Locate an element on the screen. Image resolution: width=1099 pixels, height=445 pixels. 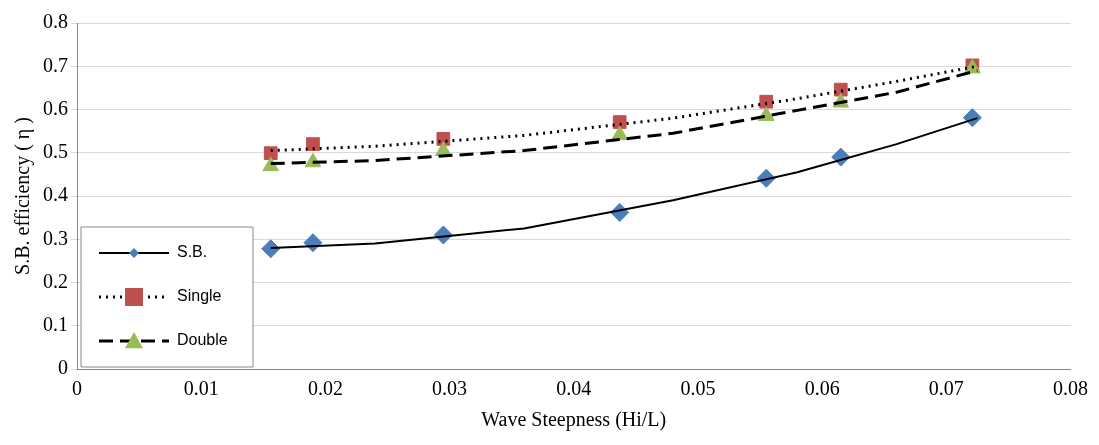
y-tick-label: 0 is located at coordinates (63, 367).